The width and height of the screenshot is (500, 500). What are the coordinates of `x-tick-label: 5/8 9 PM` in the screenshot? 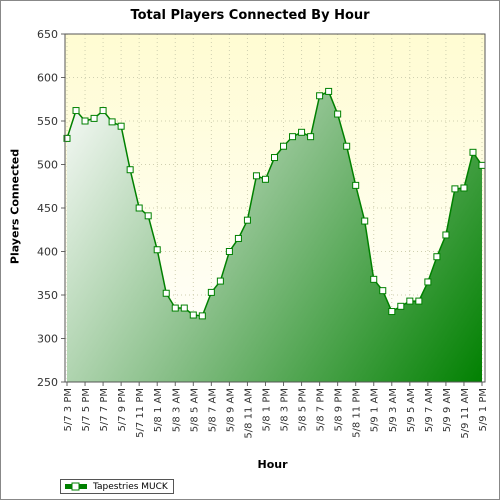 It's located at (339, 409).